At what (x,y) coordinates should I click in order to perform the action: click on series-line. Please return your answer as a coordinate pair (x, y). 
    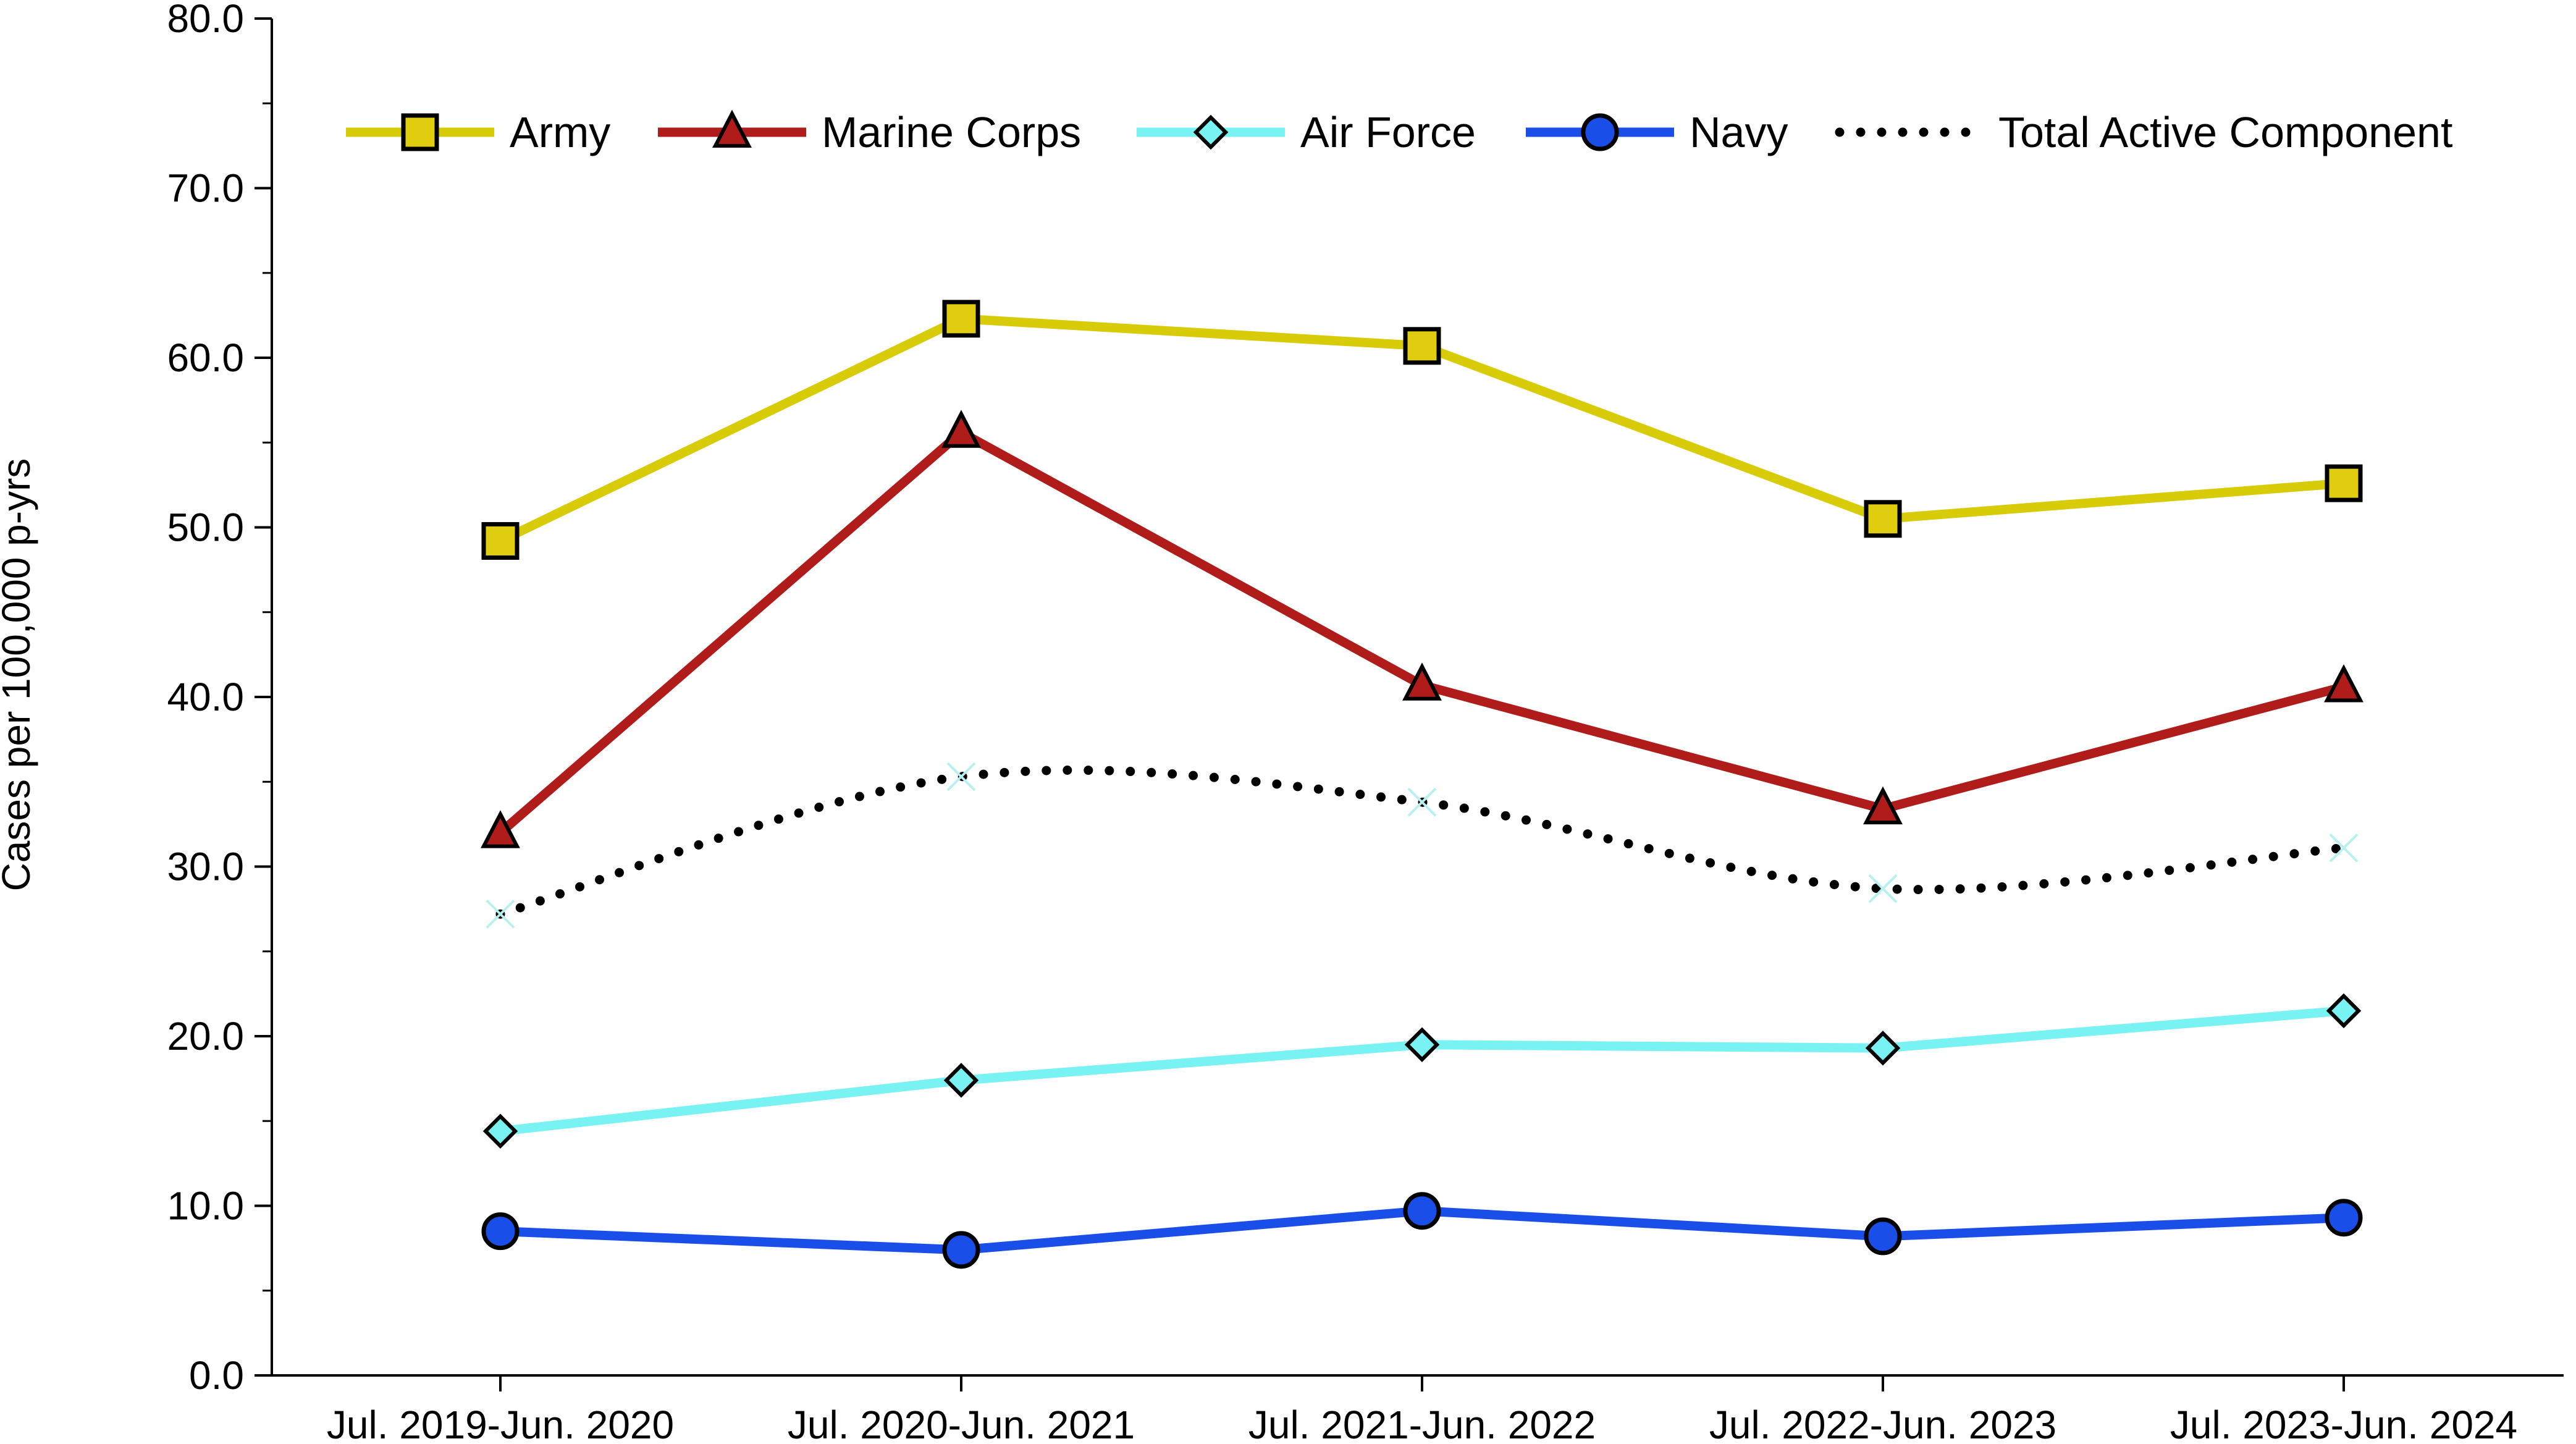
    Looking at the image, I should click on (1422, 842).